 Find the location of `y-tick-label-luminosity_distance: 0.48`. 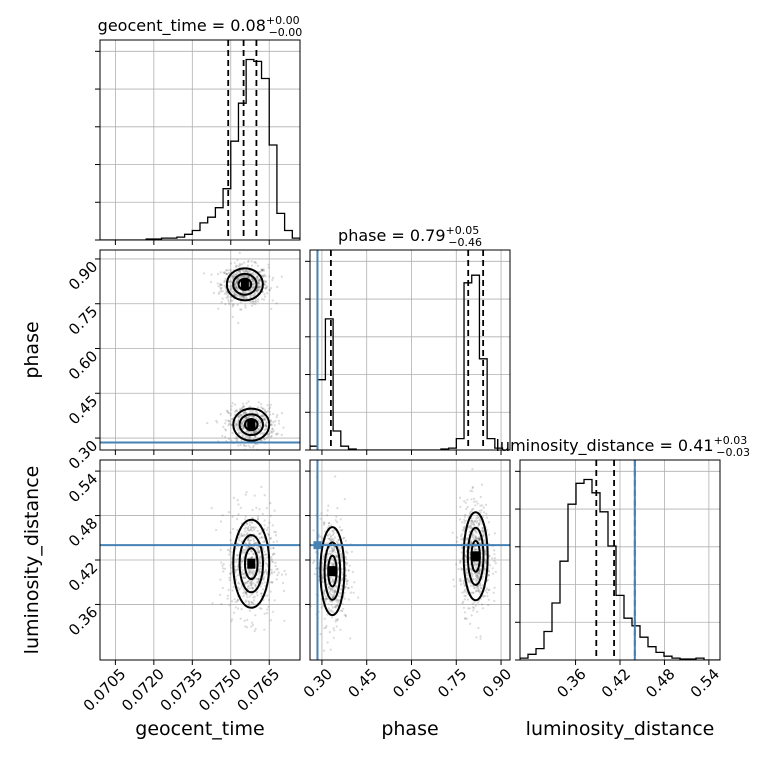

y-tick-label-luminosity_distance: 0.48 is located at coordinates (83, 532).